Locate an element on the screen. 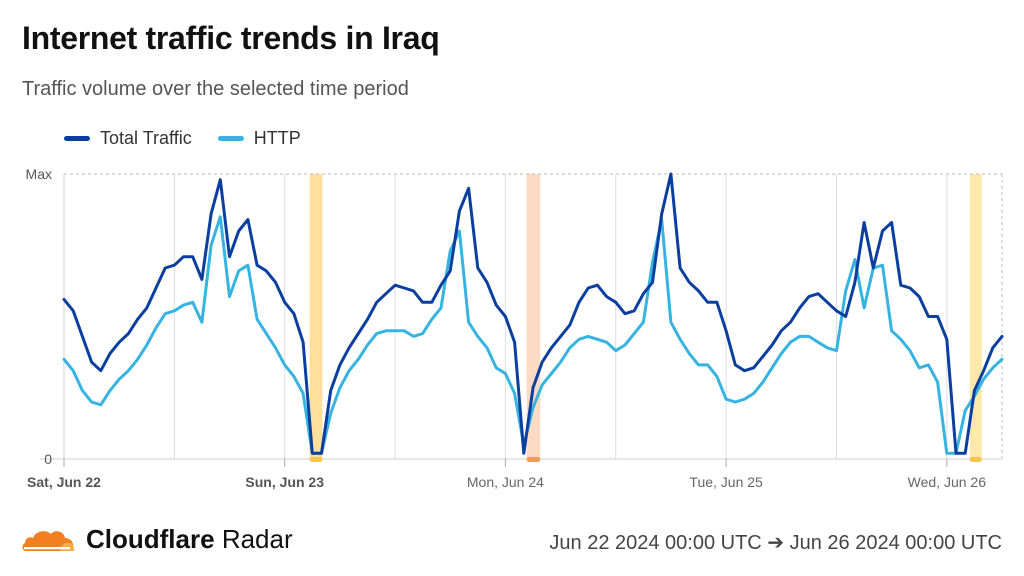 The width and height of the screenshot is (1024, 576). cloudflare-radar-logo: Cloudflare Radar is located at coordinates (156, 539).